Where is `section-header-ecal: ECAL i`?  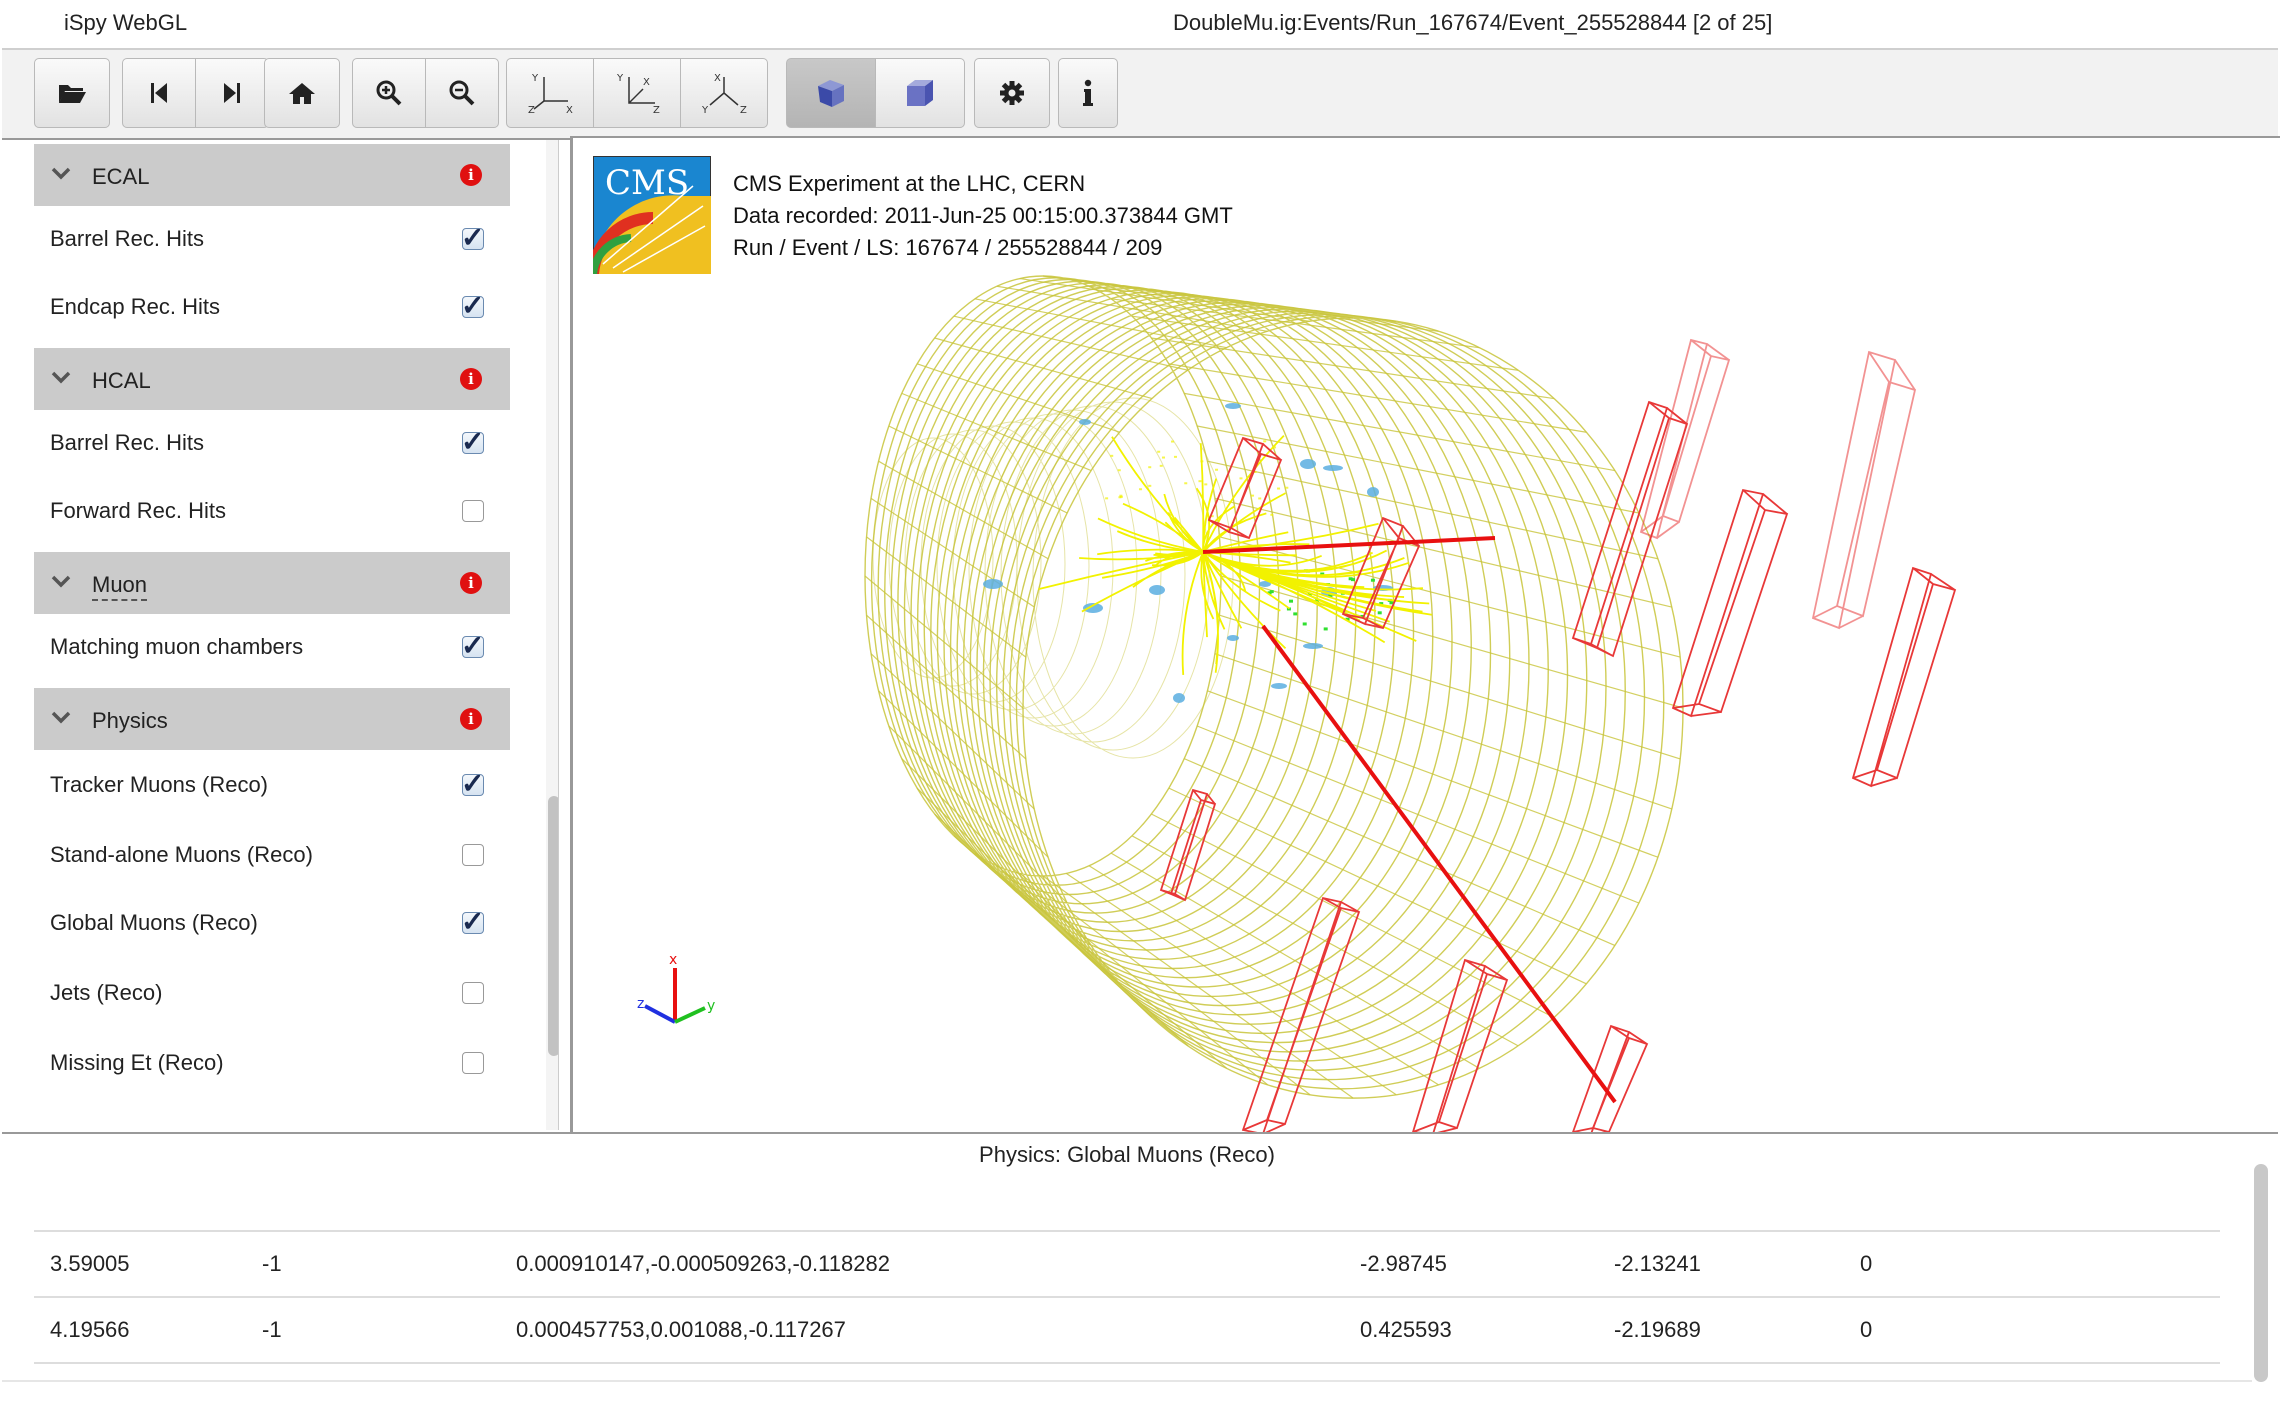 section-header-ecal: ECAL i is located at coordinates (272, 175).